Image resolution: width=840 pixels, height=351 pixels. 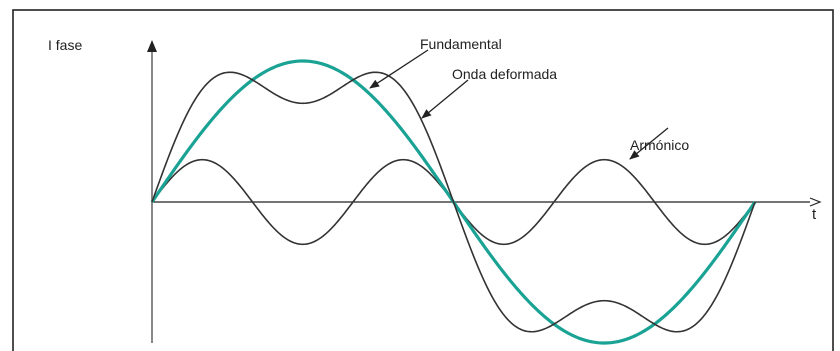 What do you see at coordinates (399, 69) in the screenshot?
I see `fundamental-pointer-arrow` at bounding box center [399, 69].